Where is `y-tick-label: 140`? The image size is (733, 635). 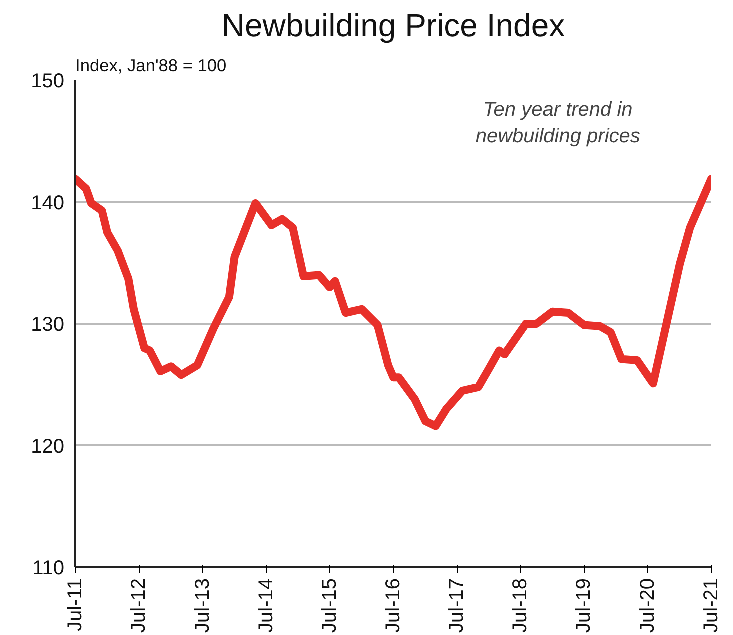
y-tick-label: 140 is located at coordinates (48, 203).